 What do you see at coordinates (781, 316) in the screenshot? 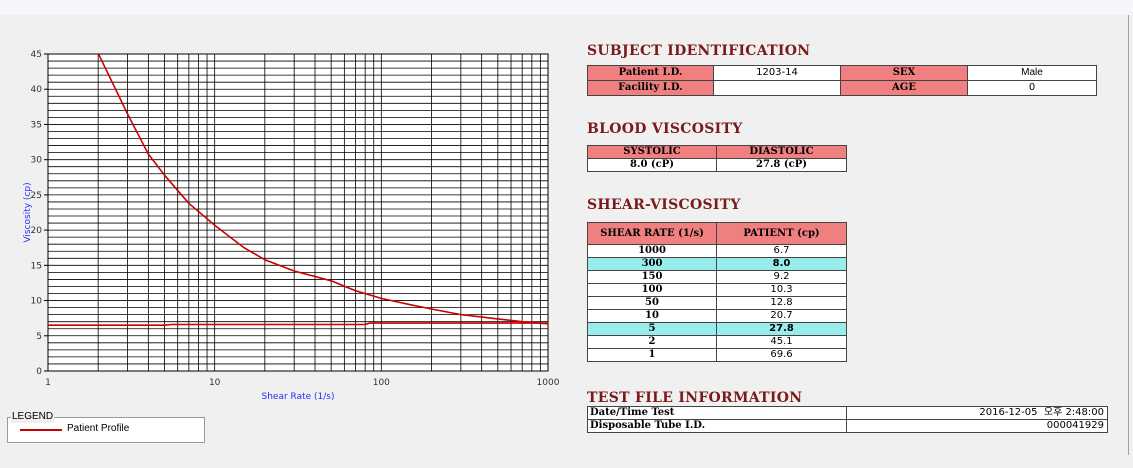
I see `patient-viscosity-cell: 20.7` at bounding box center [781, 316].